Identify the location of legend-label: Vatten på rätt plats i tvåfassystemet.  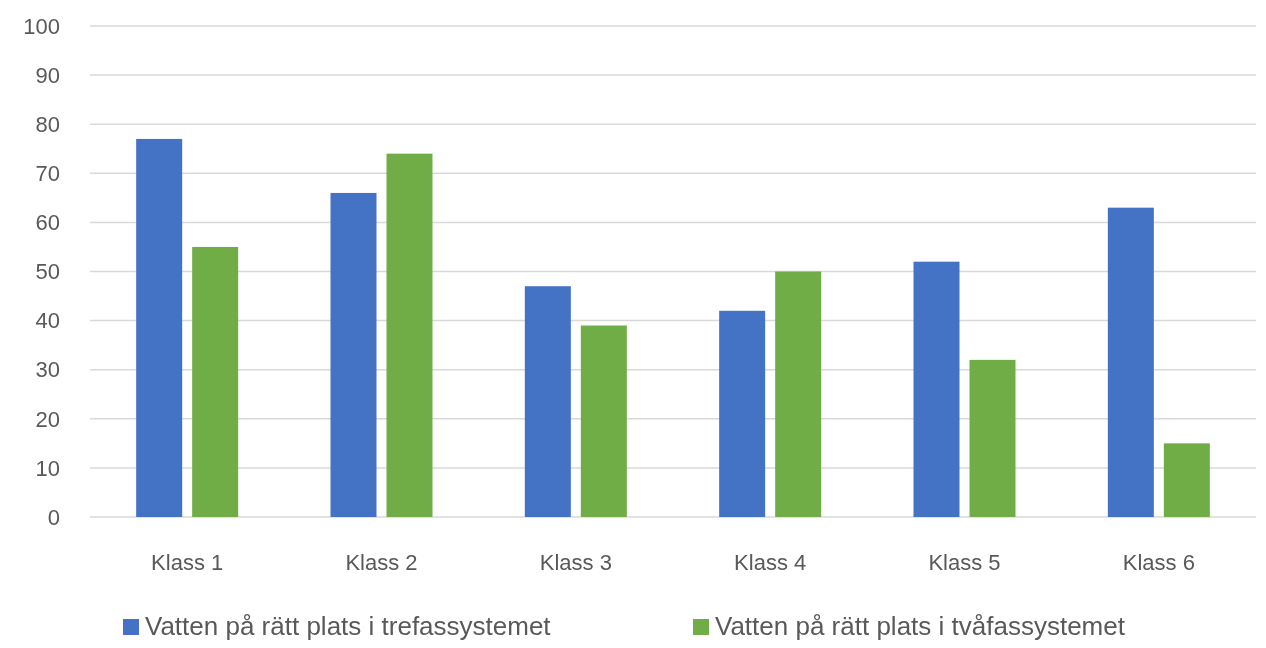
(920, 626).